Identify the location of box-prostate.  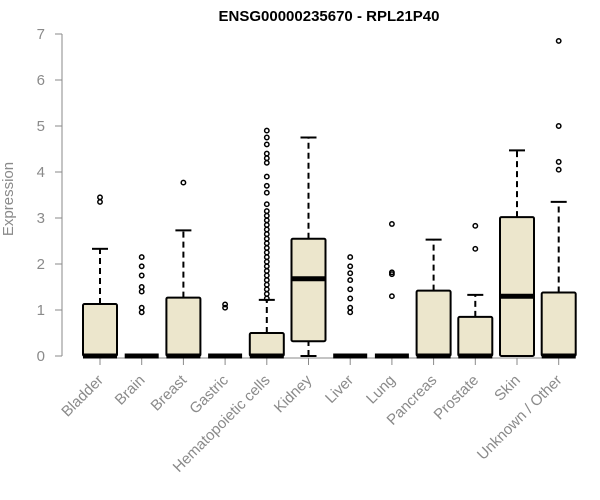
(475, 290).